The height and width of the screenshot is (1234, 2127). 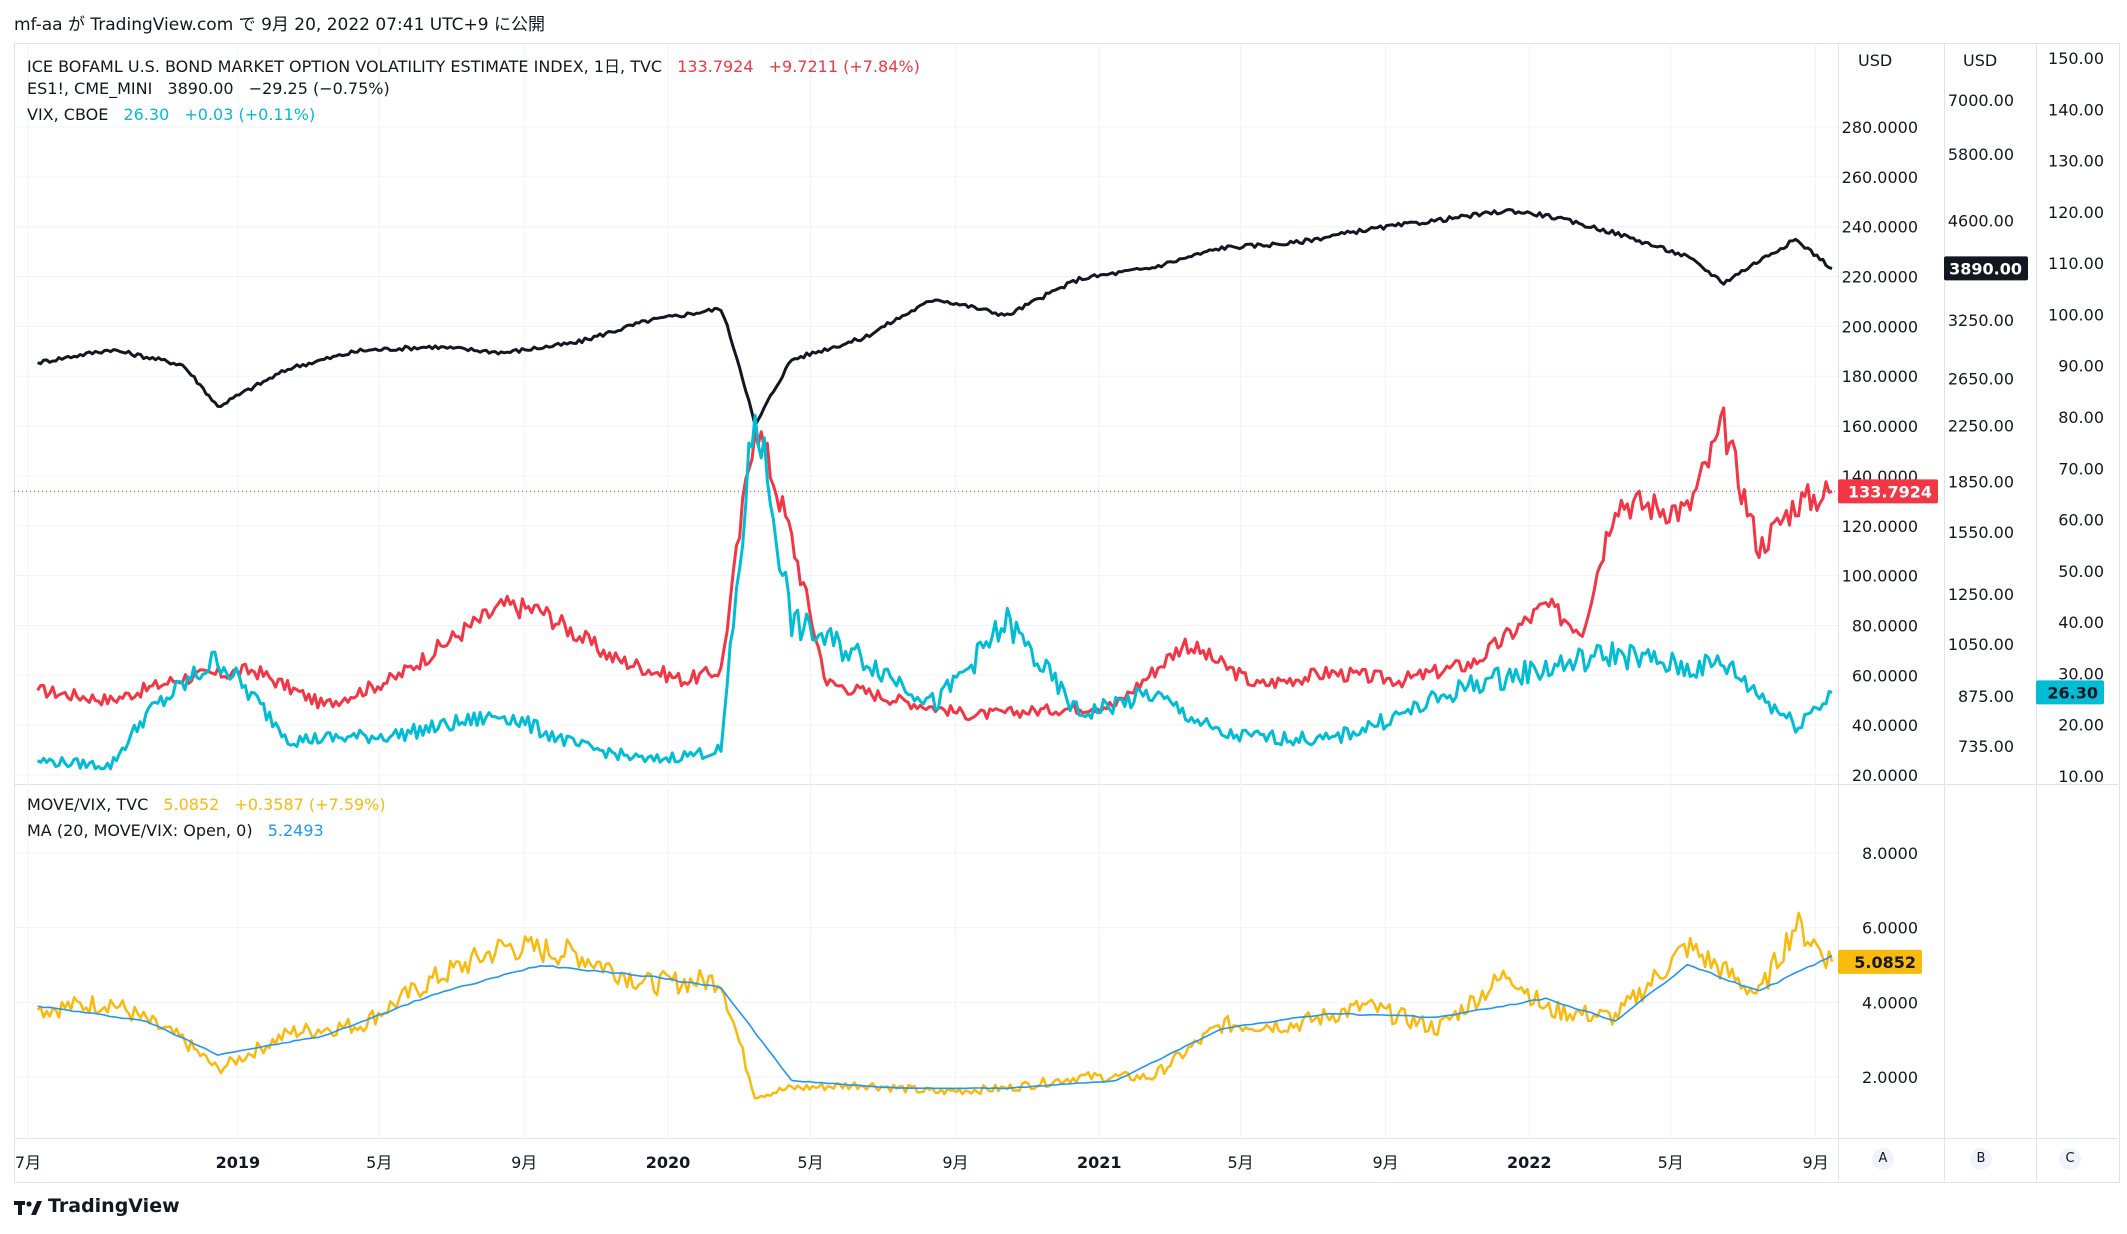 I want to click on axis-c-tick: 110.00, so click(x=2076, y=263).